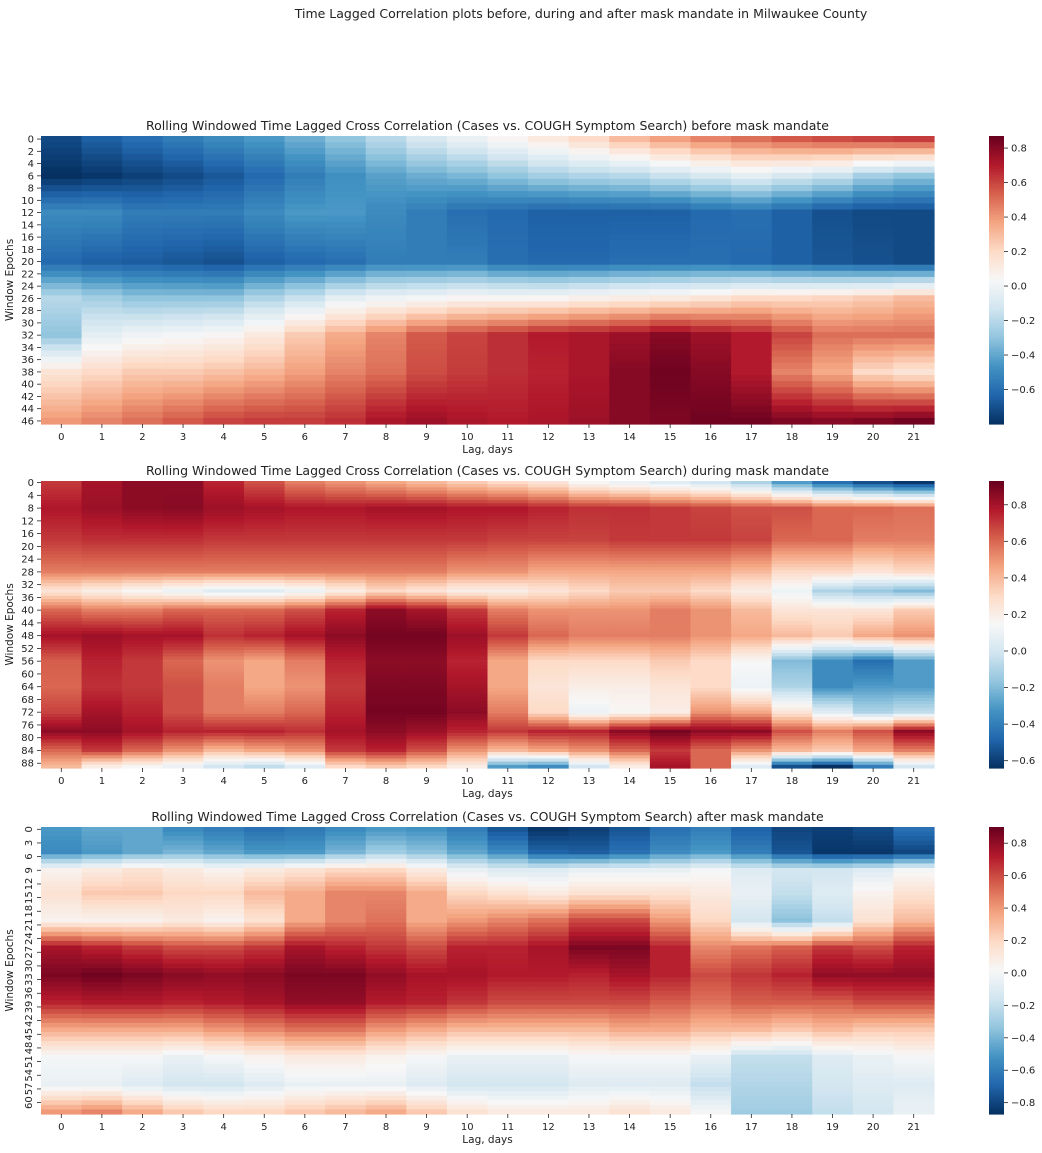 Image resolution: width=1042 pixels, height=1153 pixels. I want to click on y-tick-label: 88, so click(27, 764).